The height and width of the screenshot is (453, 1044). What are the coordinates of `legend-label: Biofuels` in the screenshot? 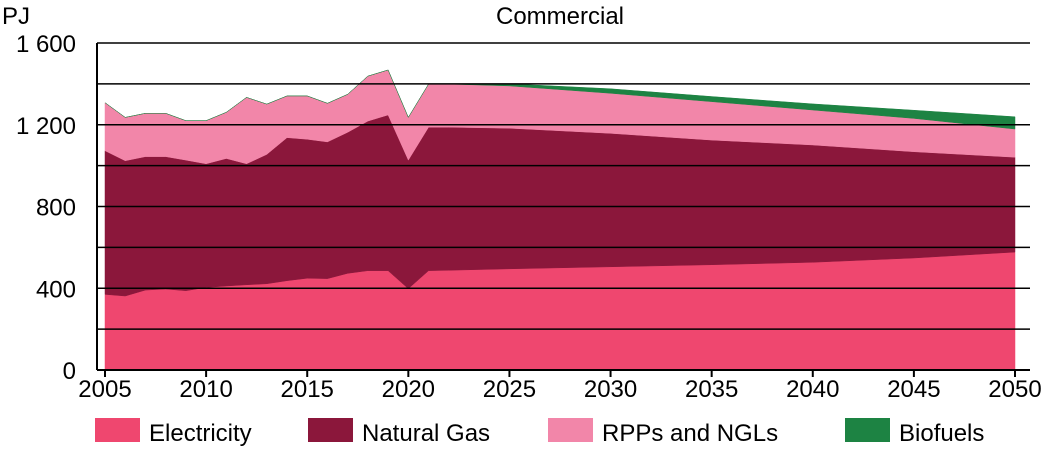 It's located at (941, 433).